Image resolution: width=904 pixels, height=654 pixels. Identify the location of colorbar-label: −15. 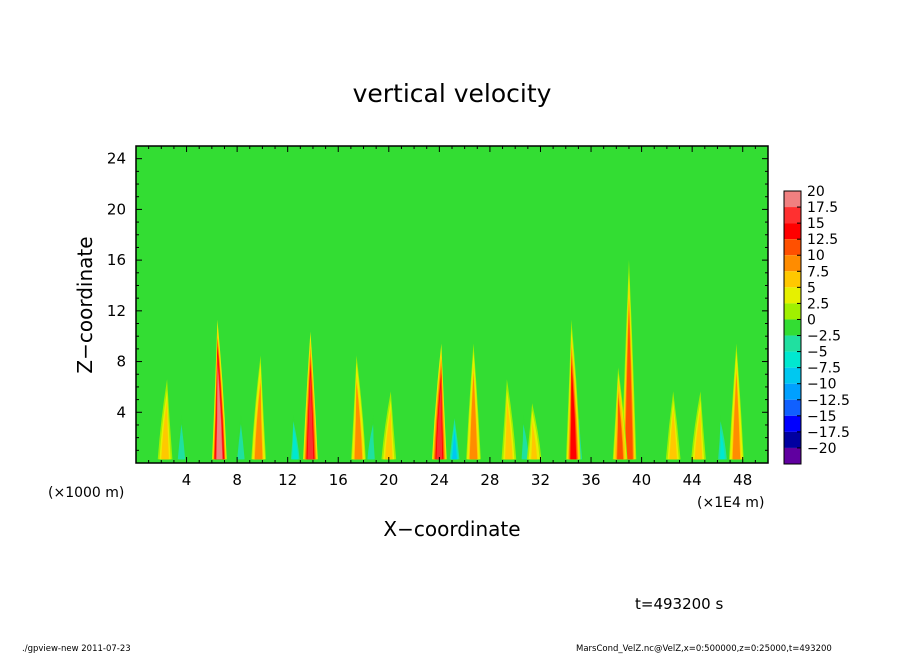
(822, 417).